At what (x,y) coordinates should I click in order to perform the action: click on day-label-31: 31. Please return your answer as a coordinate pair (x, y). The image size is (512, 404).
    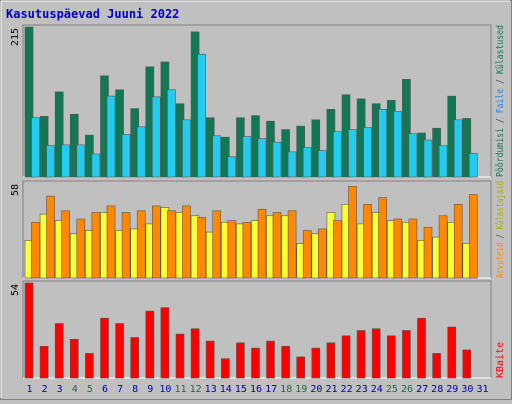
    Looking at the image, I should click on (482, 389).